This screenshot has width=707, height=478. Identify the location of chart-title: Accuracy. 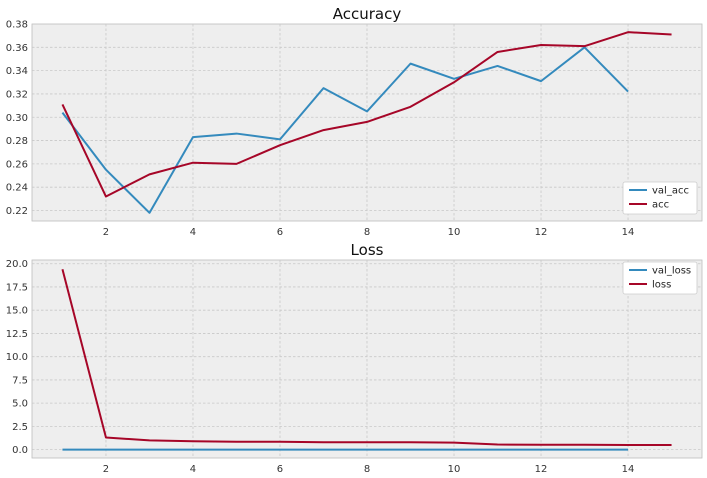
(367, 14).